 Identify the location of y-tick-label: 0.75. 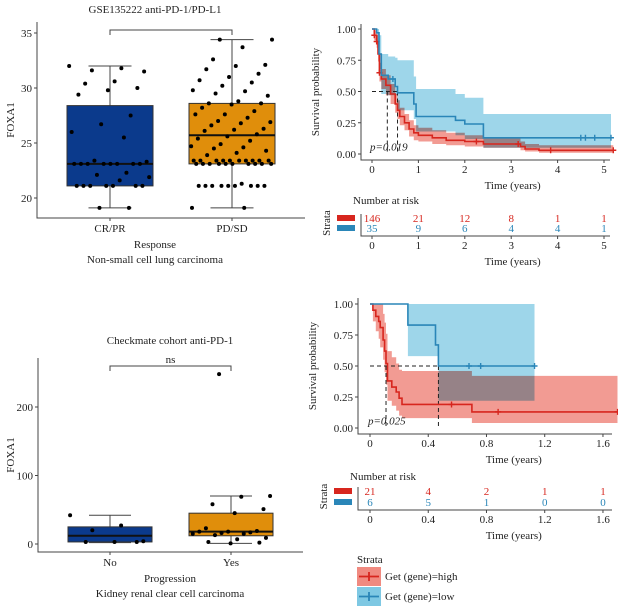
(344, 336).